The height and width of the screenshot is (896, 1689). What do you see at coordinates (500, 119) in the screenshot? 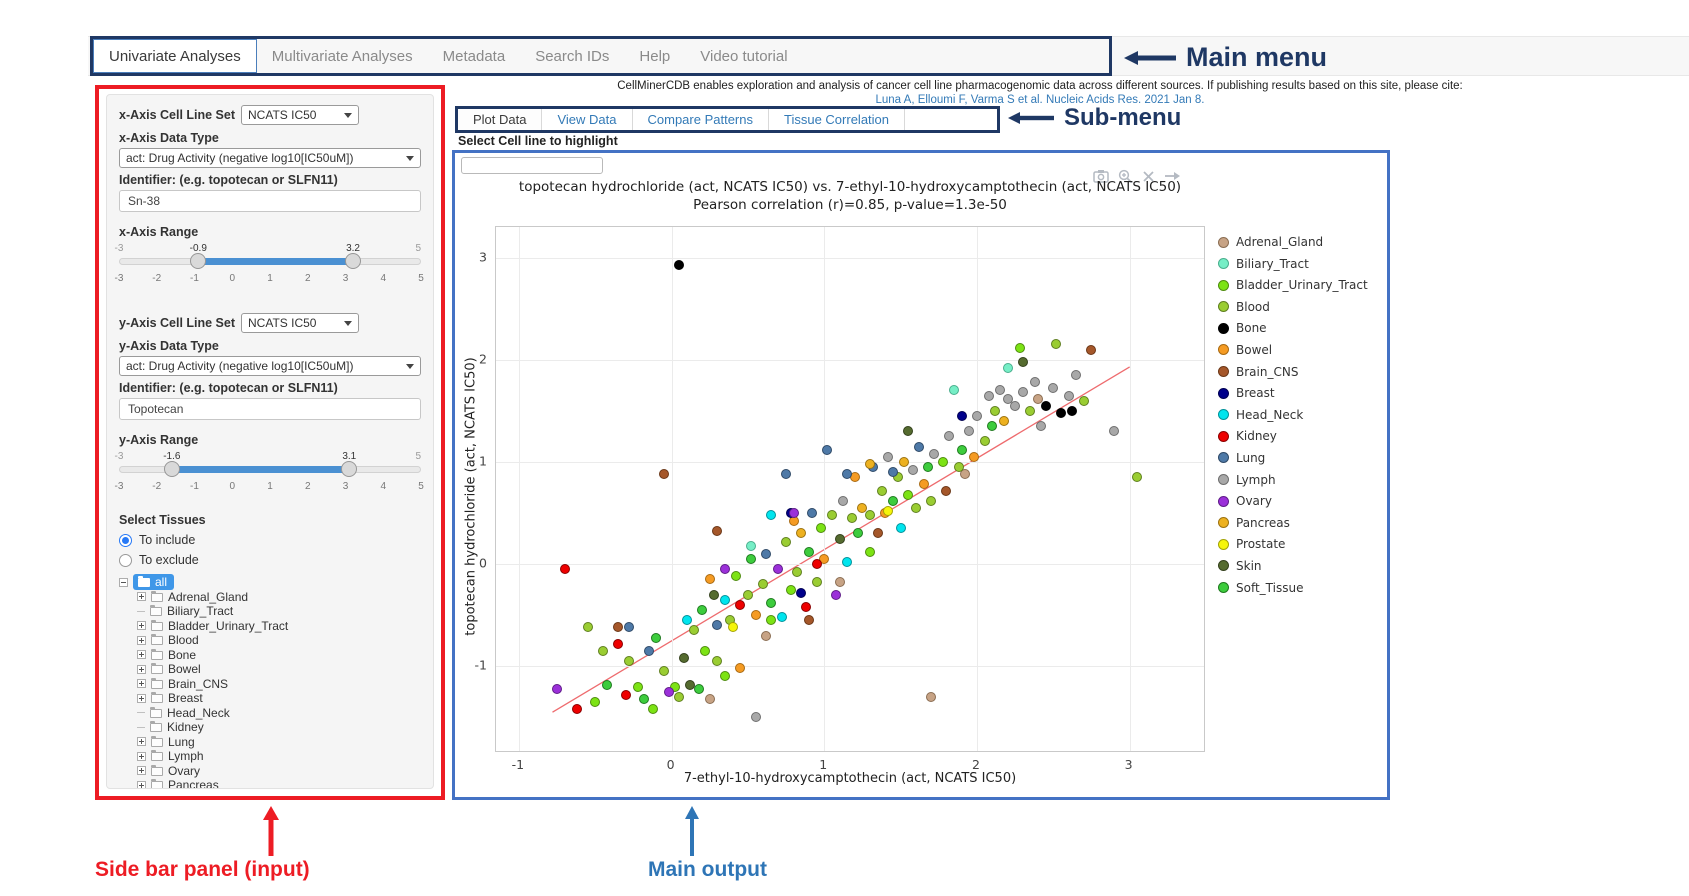
I see `submenu-item-plot-data: Plot Data` at bounding box center [500, 119].